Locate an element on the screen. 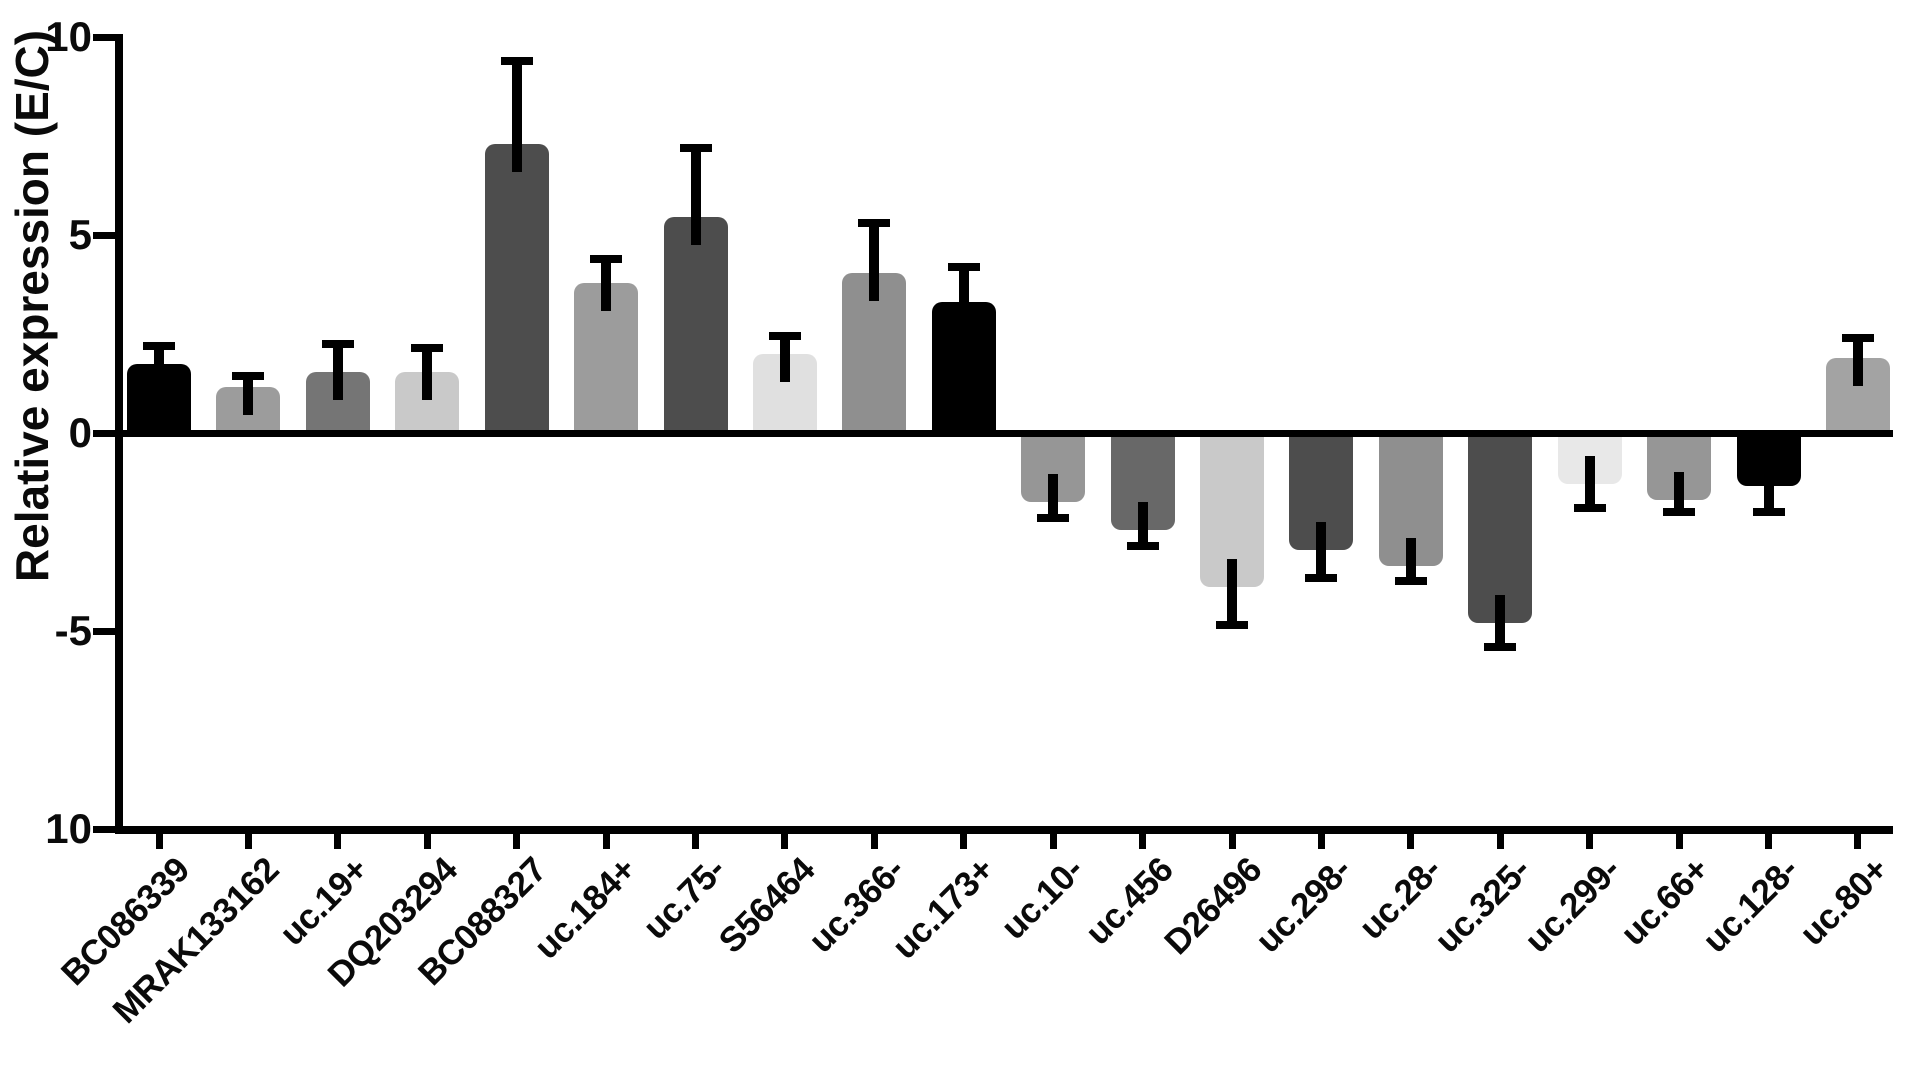 Image resolution: width=1907 pixels, height=1080 pixels. y-axis-spine is located at coordinates (119, 434).